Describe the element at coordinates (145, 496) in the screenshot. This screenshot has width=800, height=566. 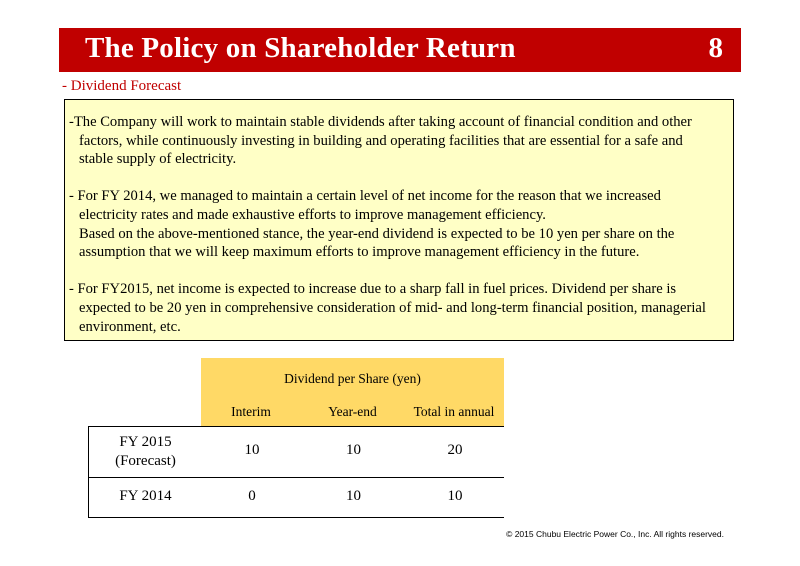
I see `row-label: FY 2014` at that location.